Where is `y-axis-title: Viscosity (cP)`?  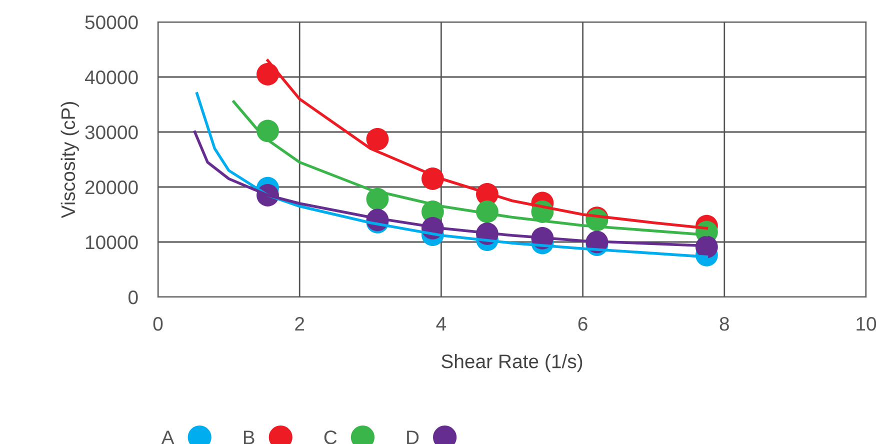
y-axis-title: Viscosity (cP) is located at coordinates (69, 160).